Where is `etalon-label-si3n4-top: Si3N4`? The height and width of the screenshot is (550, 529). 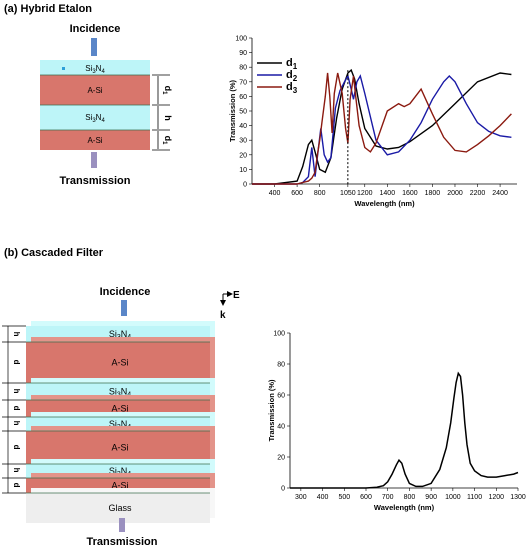 etalon-label-si3n4-top: Si3N4 is located at coordinates (95, 69).